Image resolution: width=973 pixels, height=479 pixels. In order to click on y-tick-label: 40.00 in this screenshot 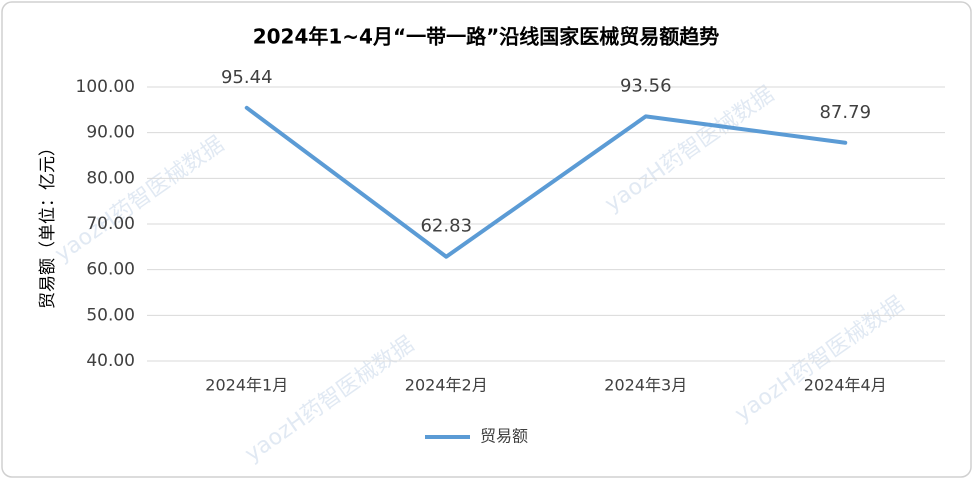, I will do `click(110, 361)`.